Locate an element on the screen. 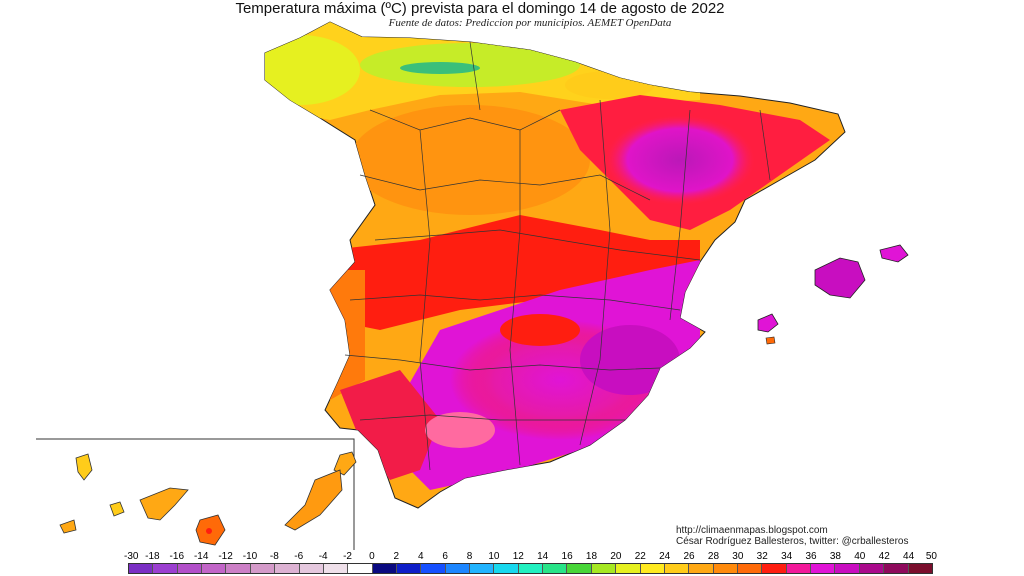  canary-inset-frame is located at coordinates (195, 494).